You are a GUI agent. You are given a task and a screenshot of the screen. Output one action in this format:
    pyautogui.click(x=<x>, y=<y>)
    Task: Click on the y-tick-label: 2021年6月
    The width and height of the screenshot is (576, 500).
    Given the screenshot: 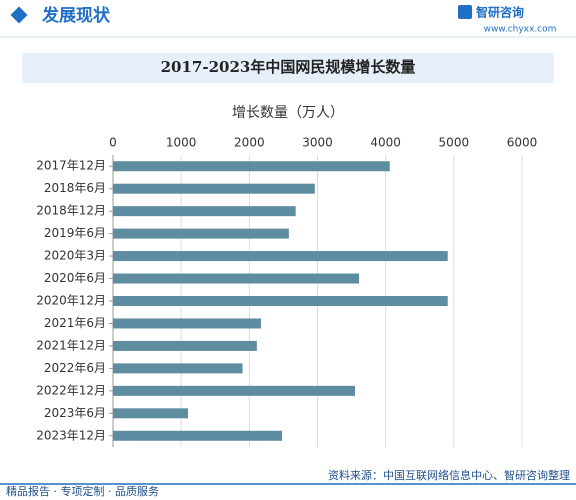 What is the action you would take?
    pyautogui.click(x=75, y=323)
    